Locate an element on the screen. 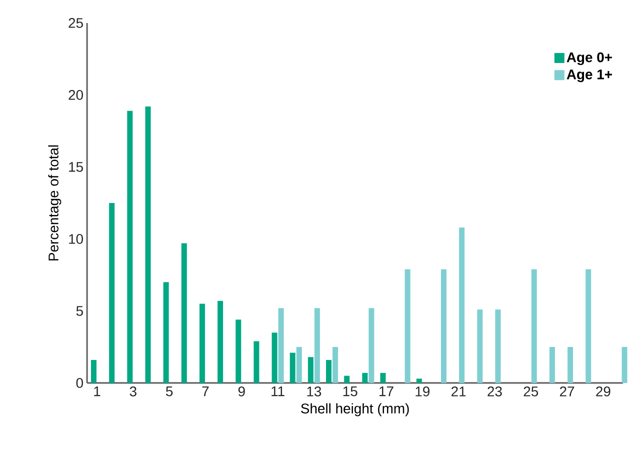 The width and height of the screenshot is (633, 453). x-tick-label: 17 is located at coordinates (387, 391).